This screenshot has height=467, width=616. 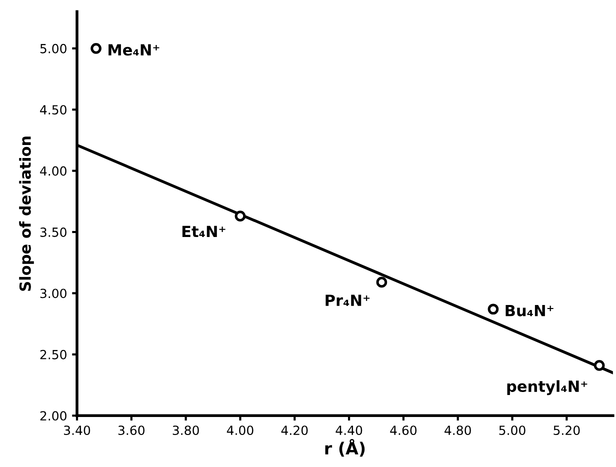 What do you see at coordinates (348, 300) in the screenshot?
I see `annotation: Pr₄N⁺` at bounding box center [348, 300].